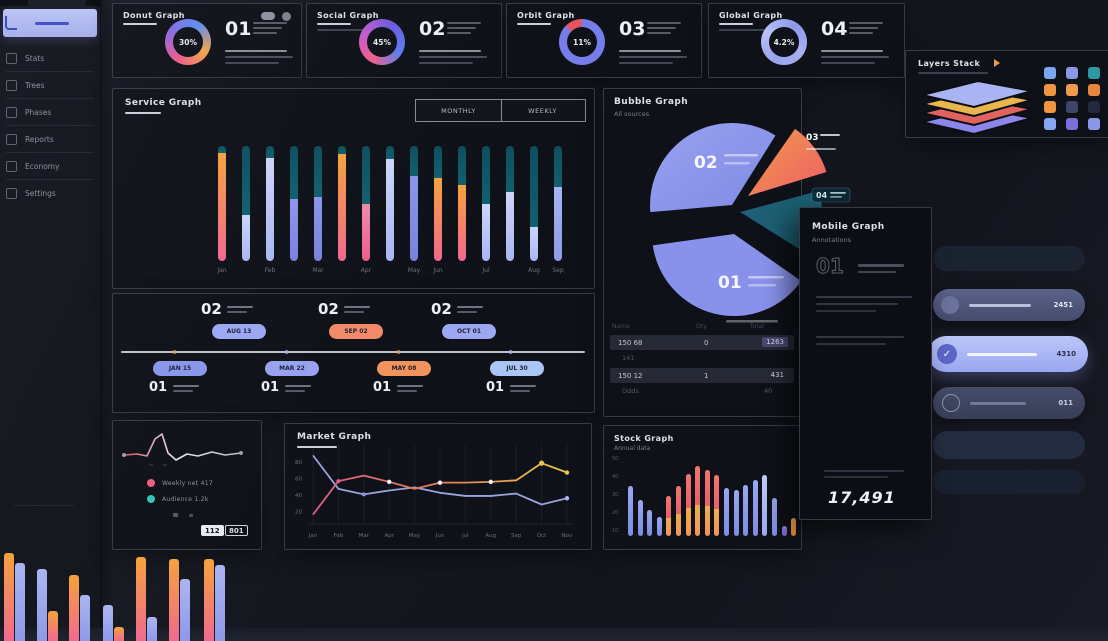  Describe the element at coordinates (1009, 305) in the screenshot. I see `pill-row-2: 2451` at that location.